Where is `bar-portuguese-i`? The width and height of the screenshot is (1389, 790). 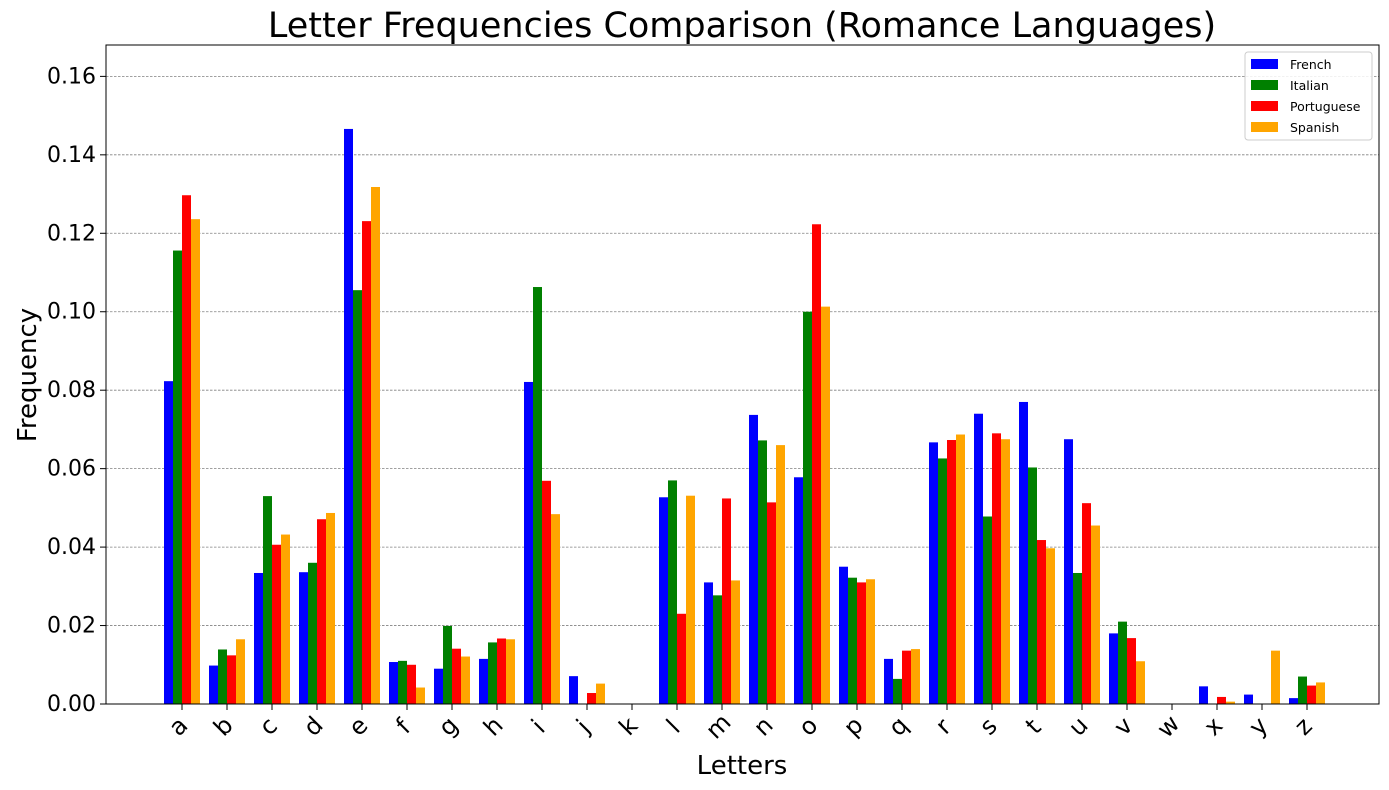 bar-portuguese-i is located at coordinates (546, 592).